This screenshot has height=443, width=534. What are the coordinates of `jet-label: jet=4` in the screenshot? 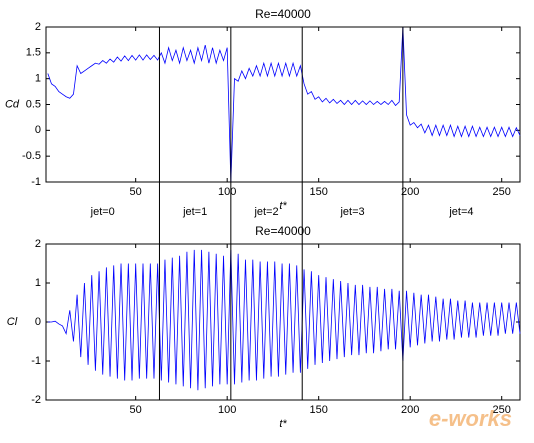 It's located at (460, 212).